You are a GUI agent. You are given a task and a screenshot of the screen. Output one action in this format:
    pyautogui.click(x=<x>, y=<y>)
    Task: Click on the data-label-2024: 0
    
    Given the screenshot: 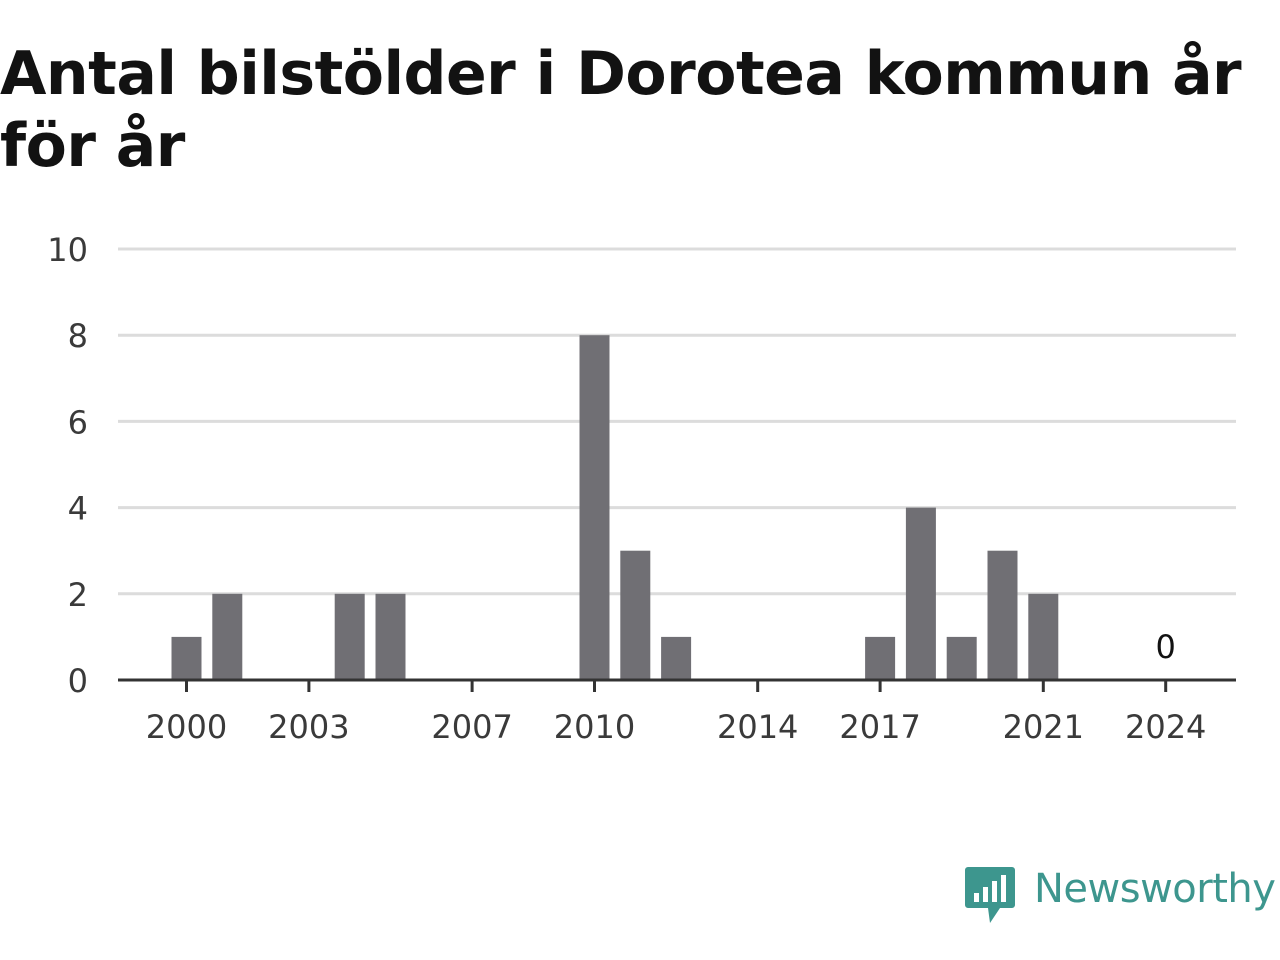 What is the action you would take?
    pyautogui.click(x=1166, y=647)
    